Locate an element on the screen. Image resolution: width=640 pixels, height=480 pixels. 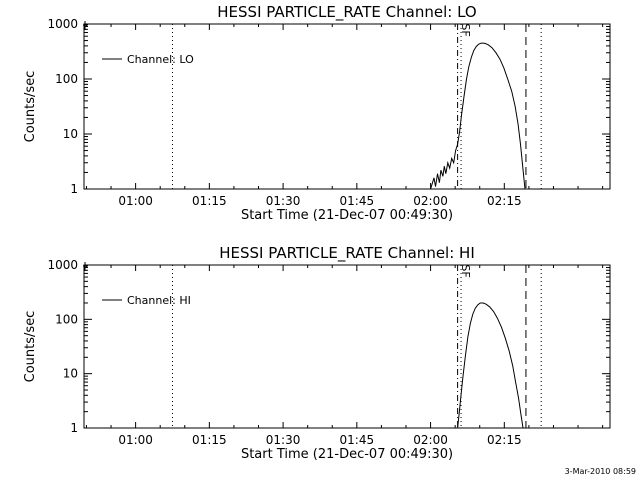
legend-label: Channel: HI is located at coordinates (159, 300).